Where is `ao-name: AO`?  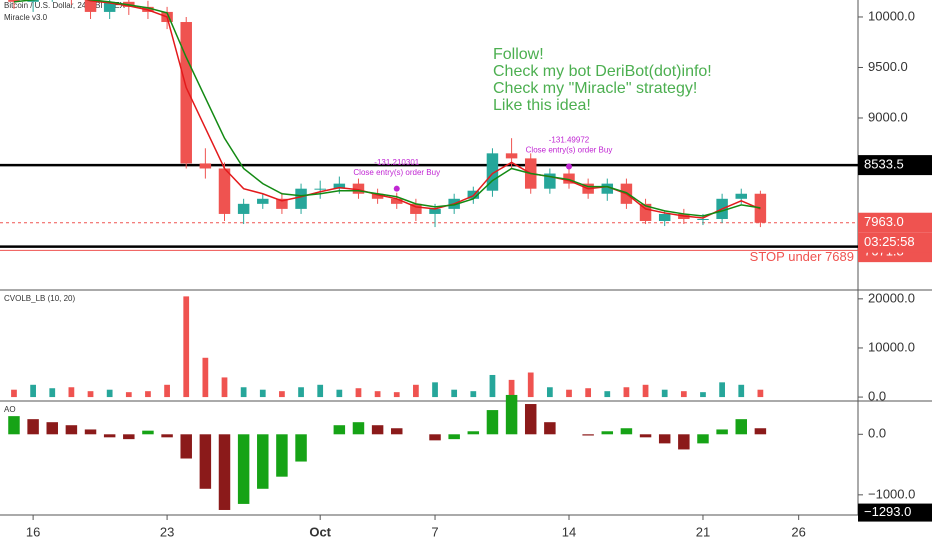 ao-name: AO is located at coordinates (10, 409).